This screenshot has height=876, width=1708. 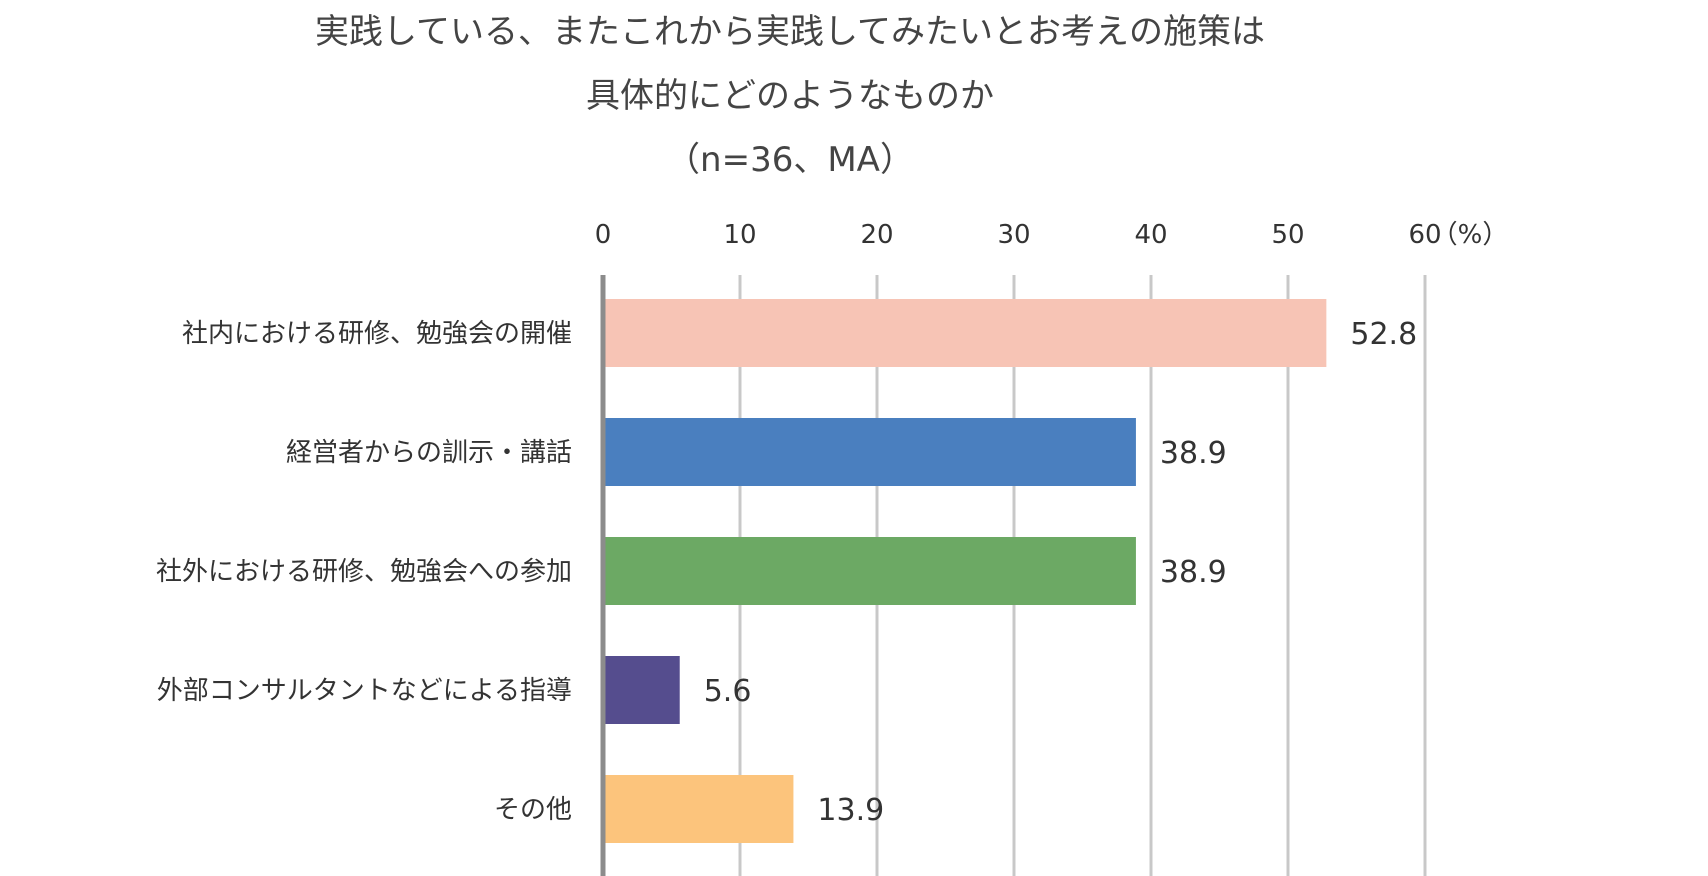 I want to click on value-label-1: 52.8, so click(x=1383, y=334).